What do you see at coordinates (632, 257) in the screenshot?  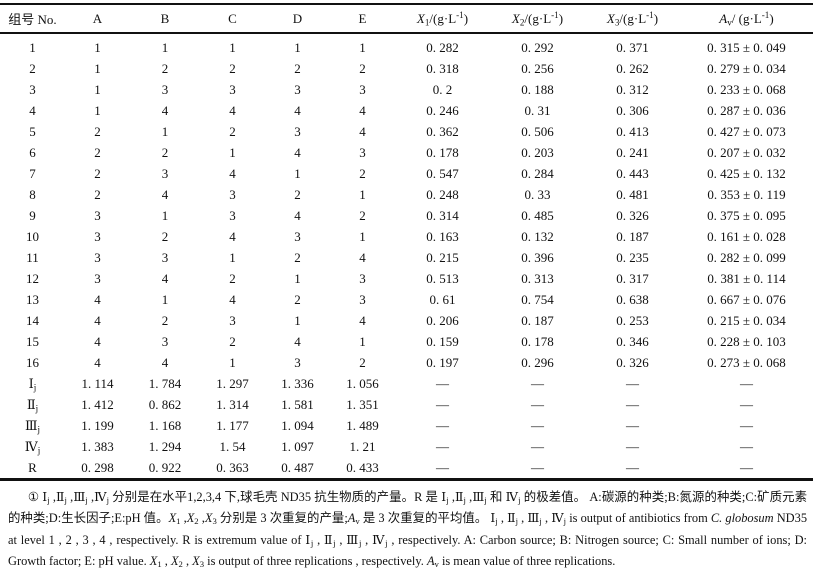 I see `table-cell: 0. 235` at bounding box center [632, 257].